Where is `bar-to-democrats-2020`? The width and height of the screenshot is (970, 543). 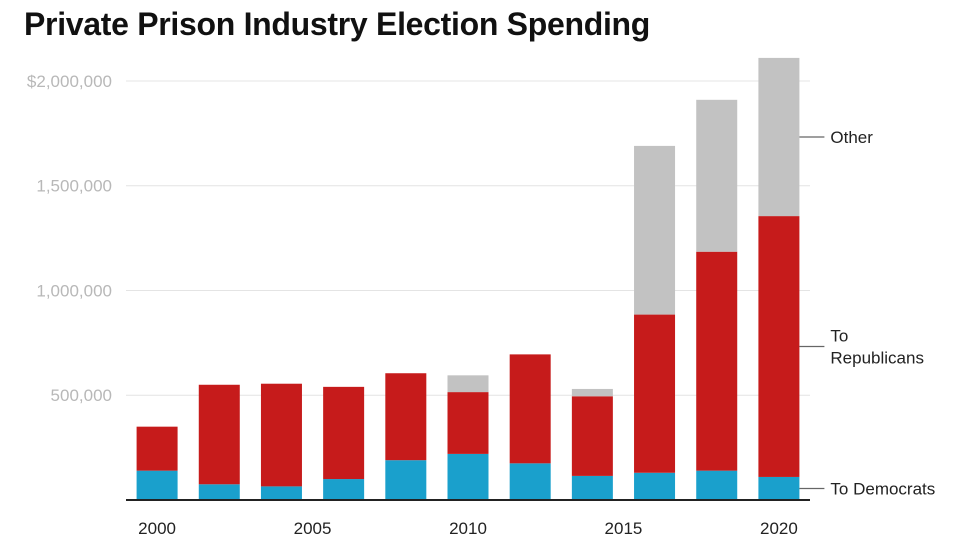
bar-to-democrats-2020 is located at coordinates (779, 488).